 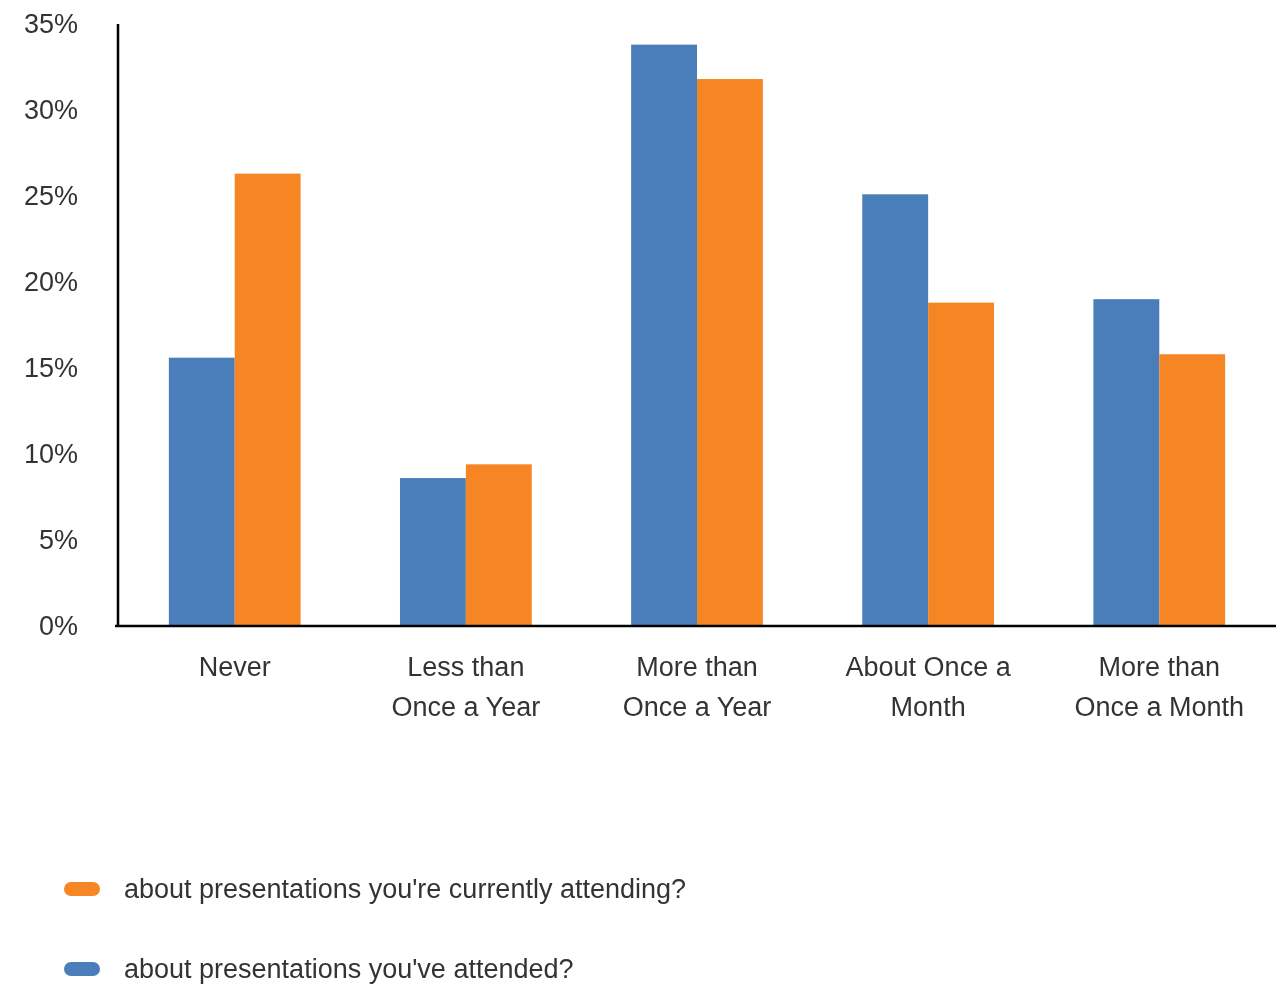 What do you see at coordinates (50, 368) in the screenshot?
I see `y-tick-label: 15%` at bounding box center [50, 368].